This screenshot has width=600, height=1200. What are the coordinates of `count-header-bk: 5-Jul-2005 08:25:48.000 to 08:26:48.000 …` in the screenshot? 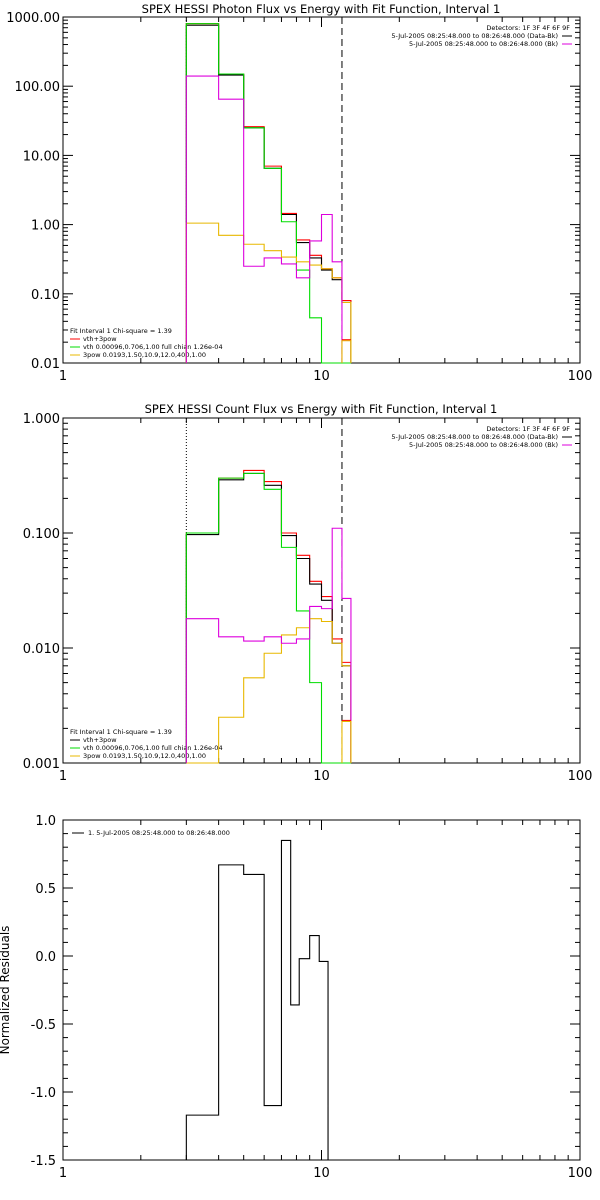 It's located at (483, 445).